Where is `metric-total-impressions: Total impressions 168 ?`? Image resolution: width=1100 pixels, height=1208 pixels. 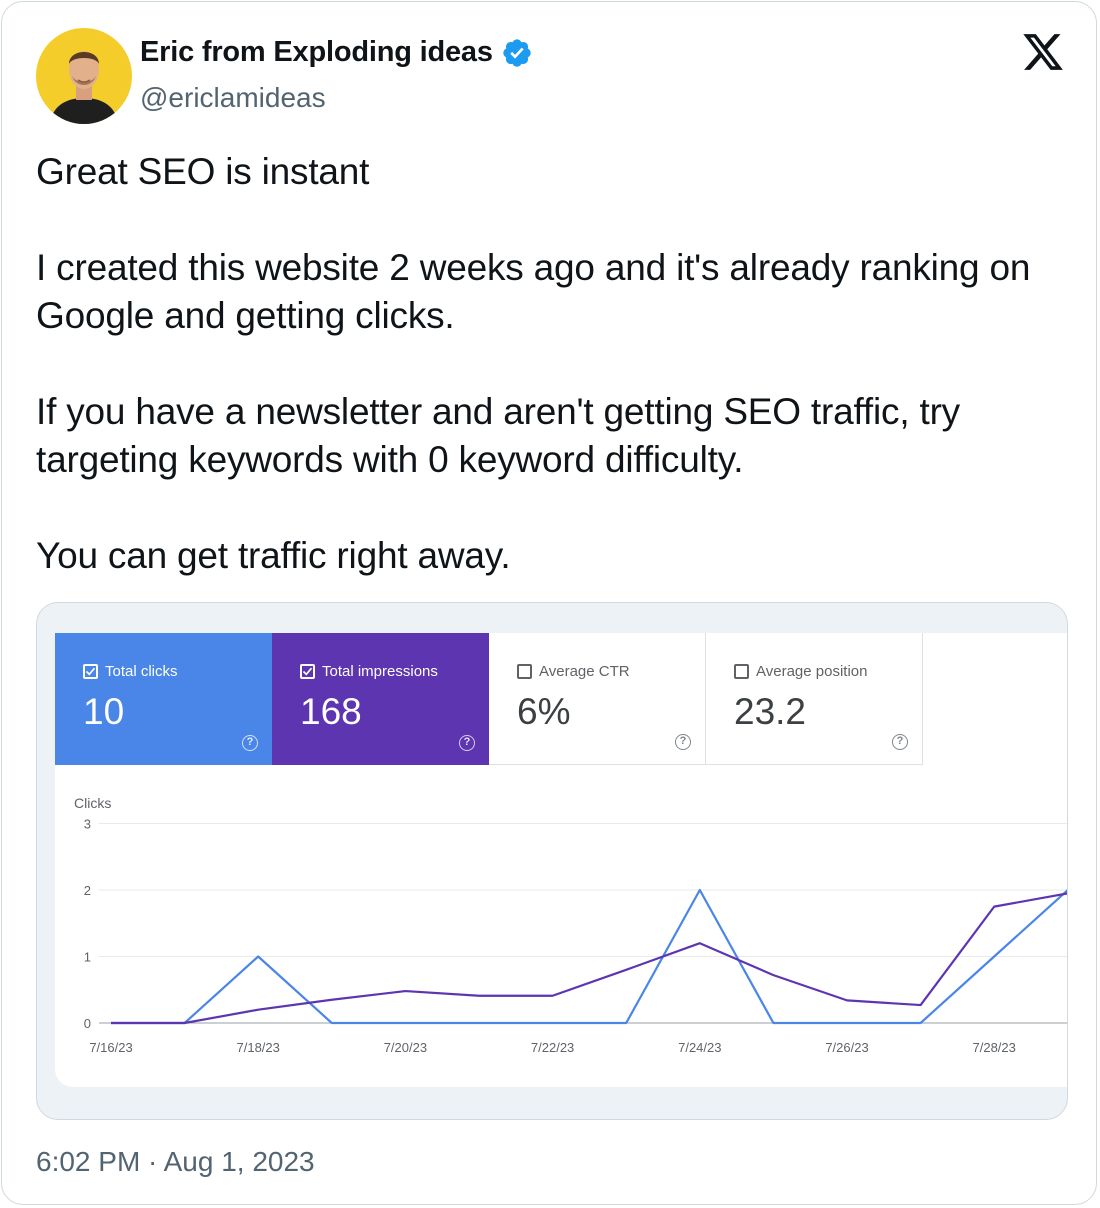
metric-total-impressions: Total impressions 168 ? is located at coordinates (380, 699).